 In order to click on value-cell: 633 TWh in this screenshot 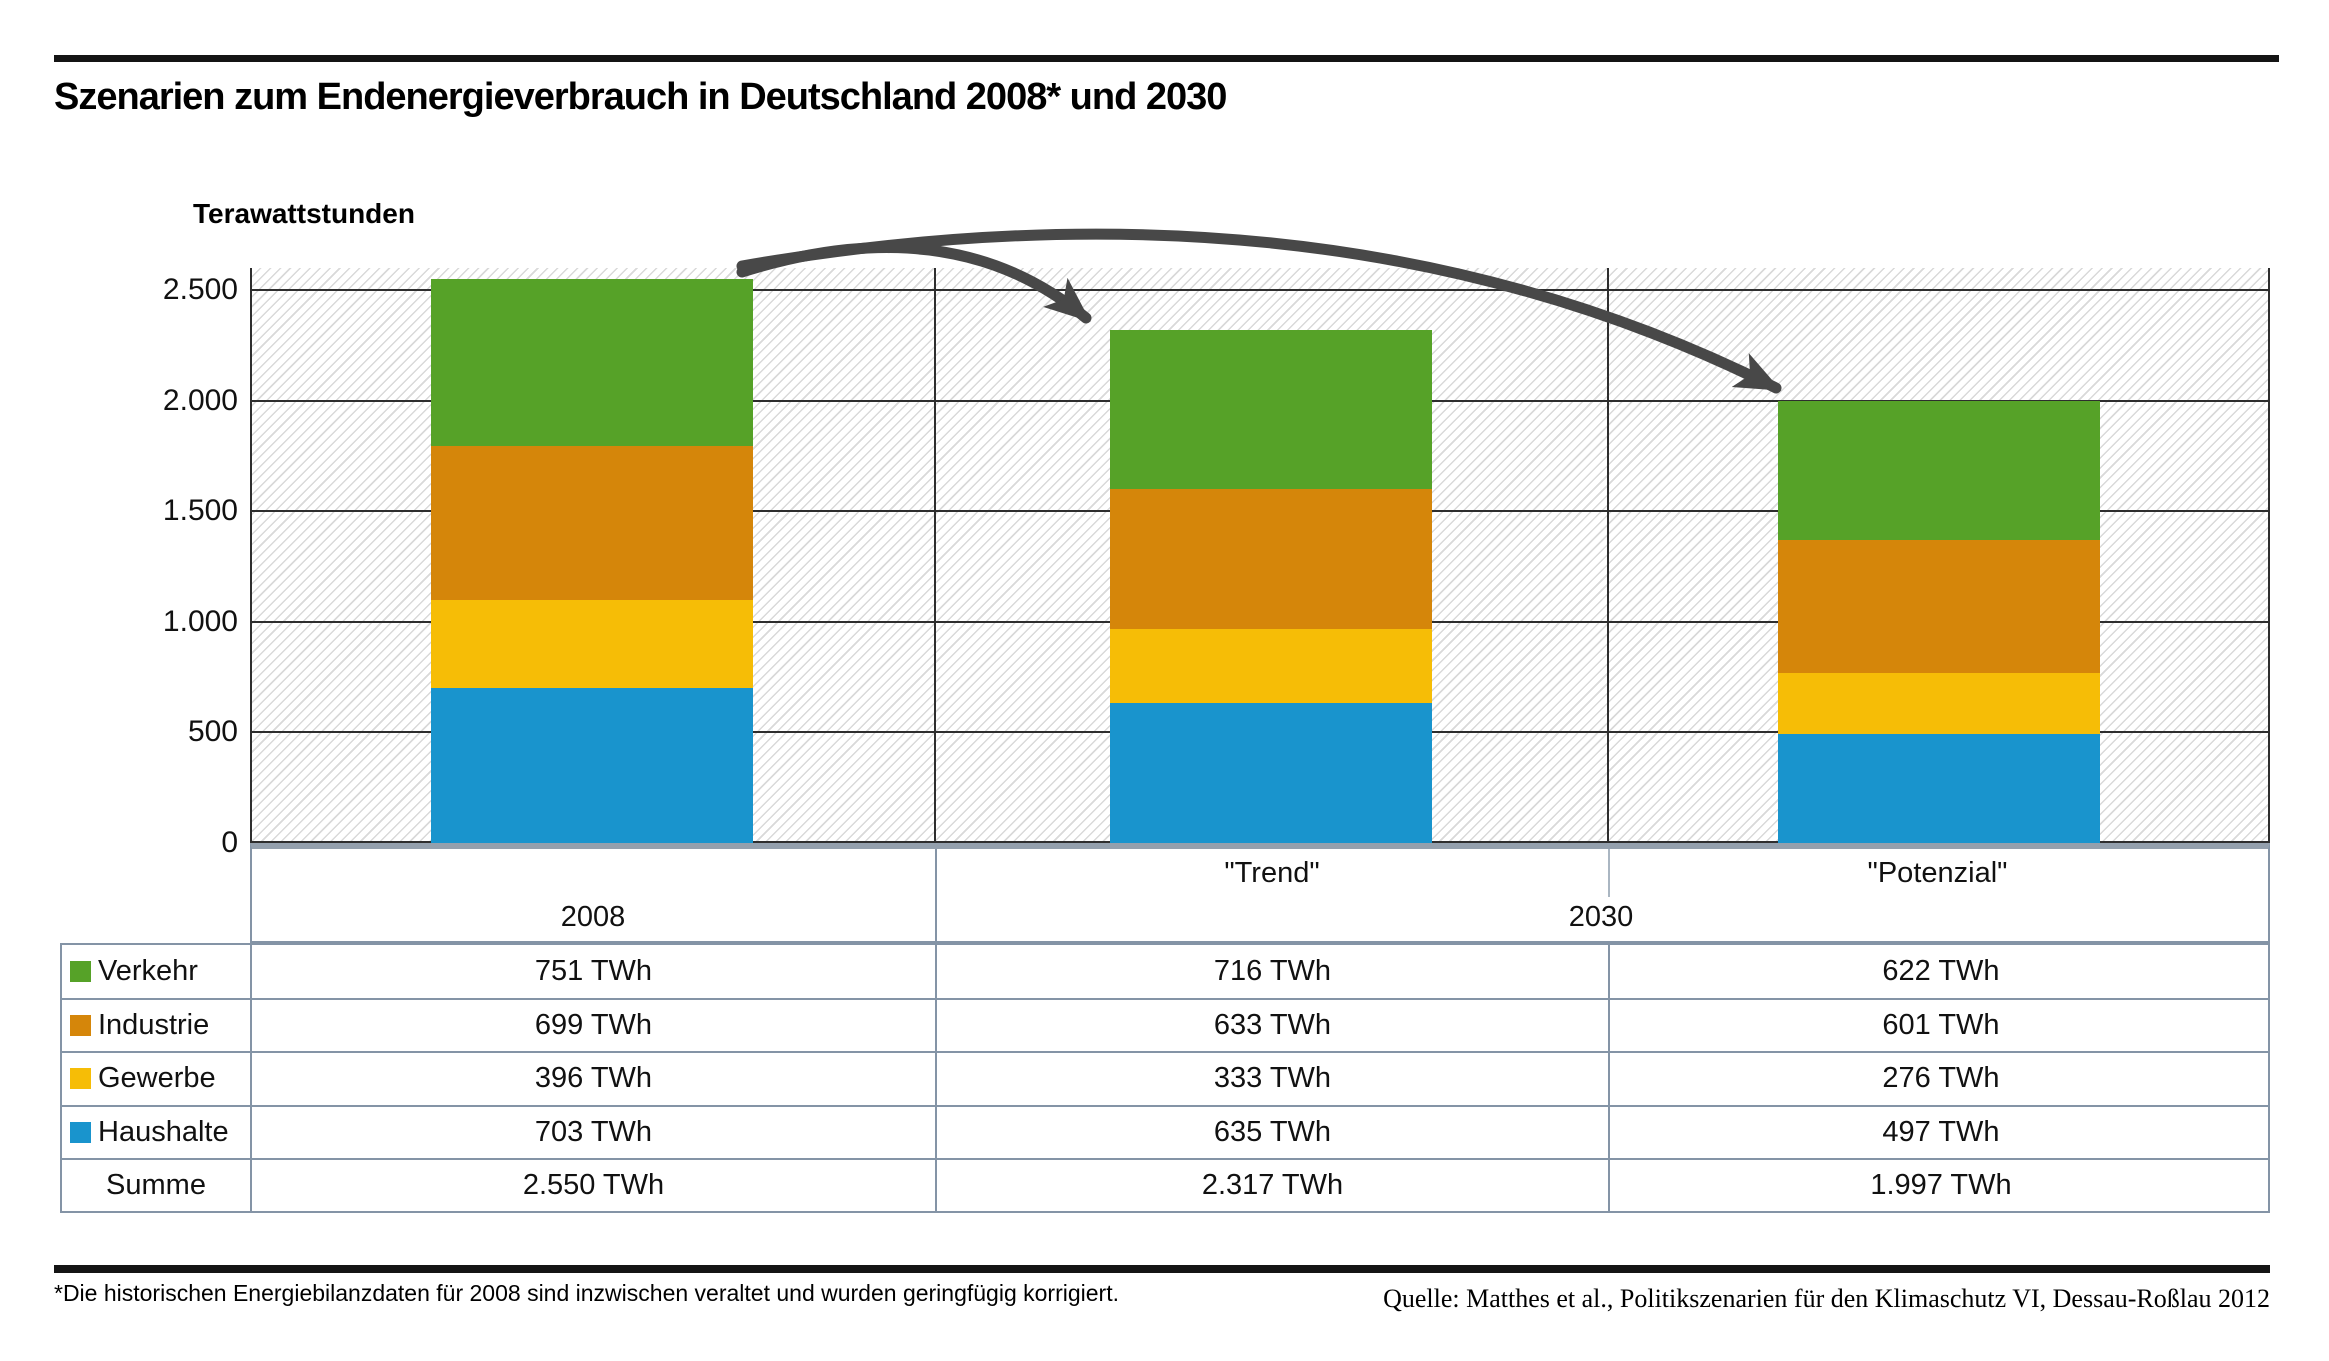, I will do `click(1273, 1026)`.